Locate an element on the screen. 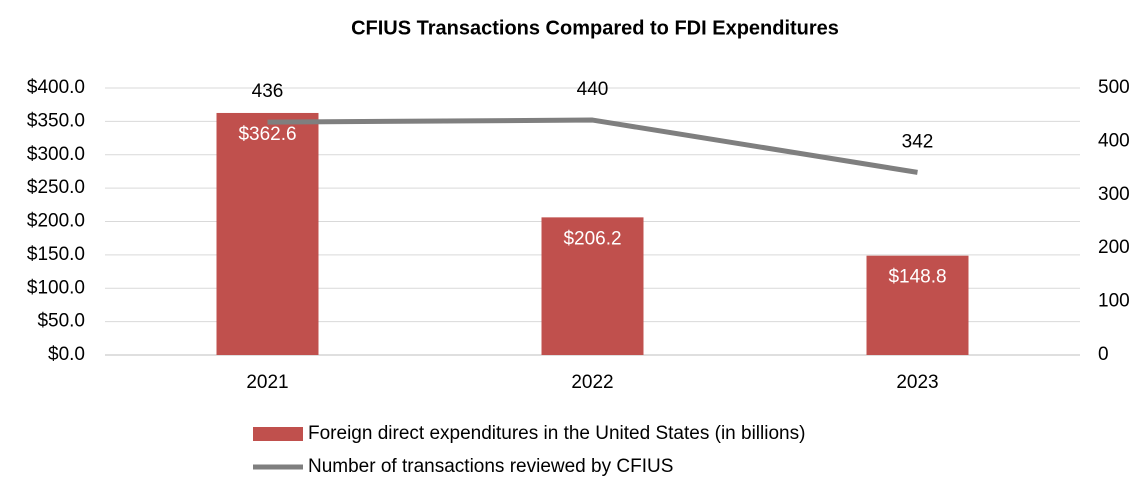 Image resolution: width=1145 pixels, height=477 pixels. y-tick-label: $0.0 is located at coordinates (66, 354).